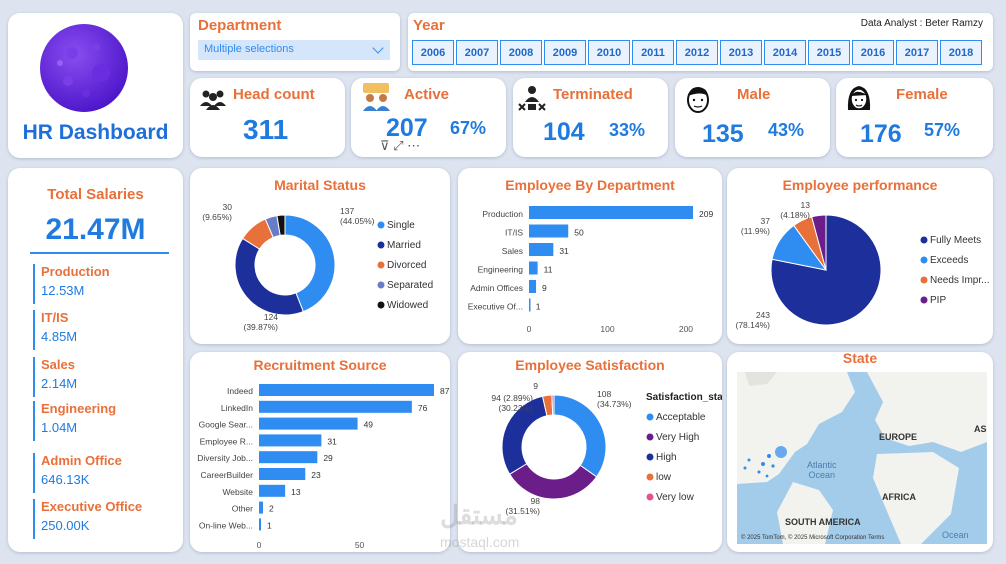 This screenshot has height=564, width=1006. I want to click on map-label-ocean: Ocean, so click(955, 535).